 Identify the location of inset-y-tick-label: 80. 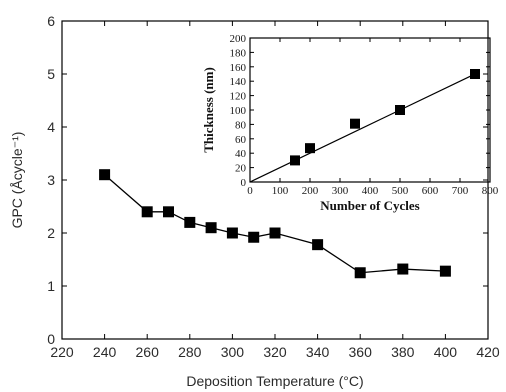
(241, 125).